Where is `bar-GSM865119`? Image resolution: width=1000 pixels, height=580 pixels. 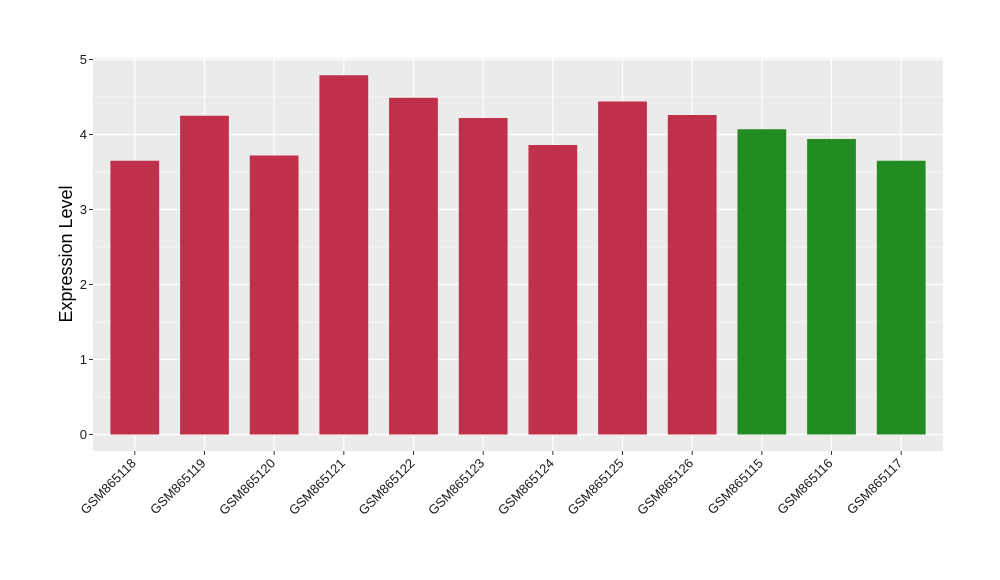
bar-GSM865119 is located at coordinates (204, 275).